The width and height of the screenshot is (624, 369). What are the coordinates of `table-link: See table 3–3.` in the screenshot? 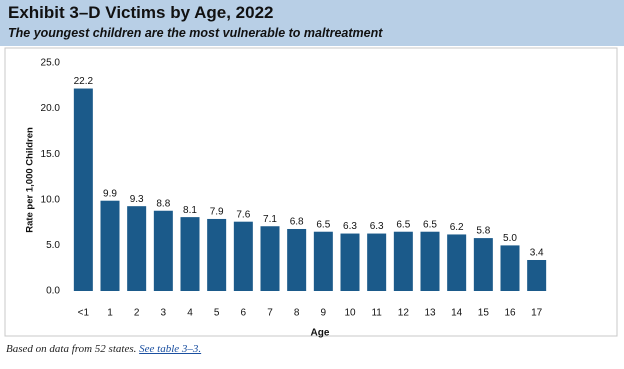 It's located at (170, 349).